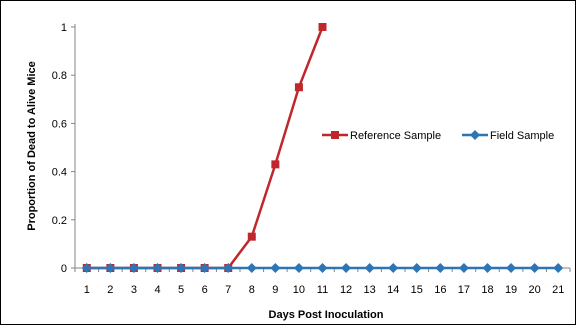 The height and width of the screenshot is (325, 576). What do you see at coordinates (535, 290) in the screenshot?
I see `x-tick-label: 20` at bounding box center [535, 290].